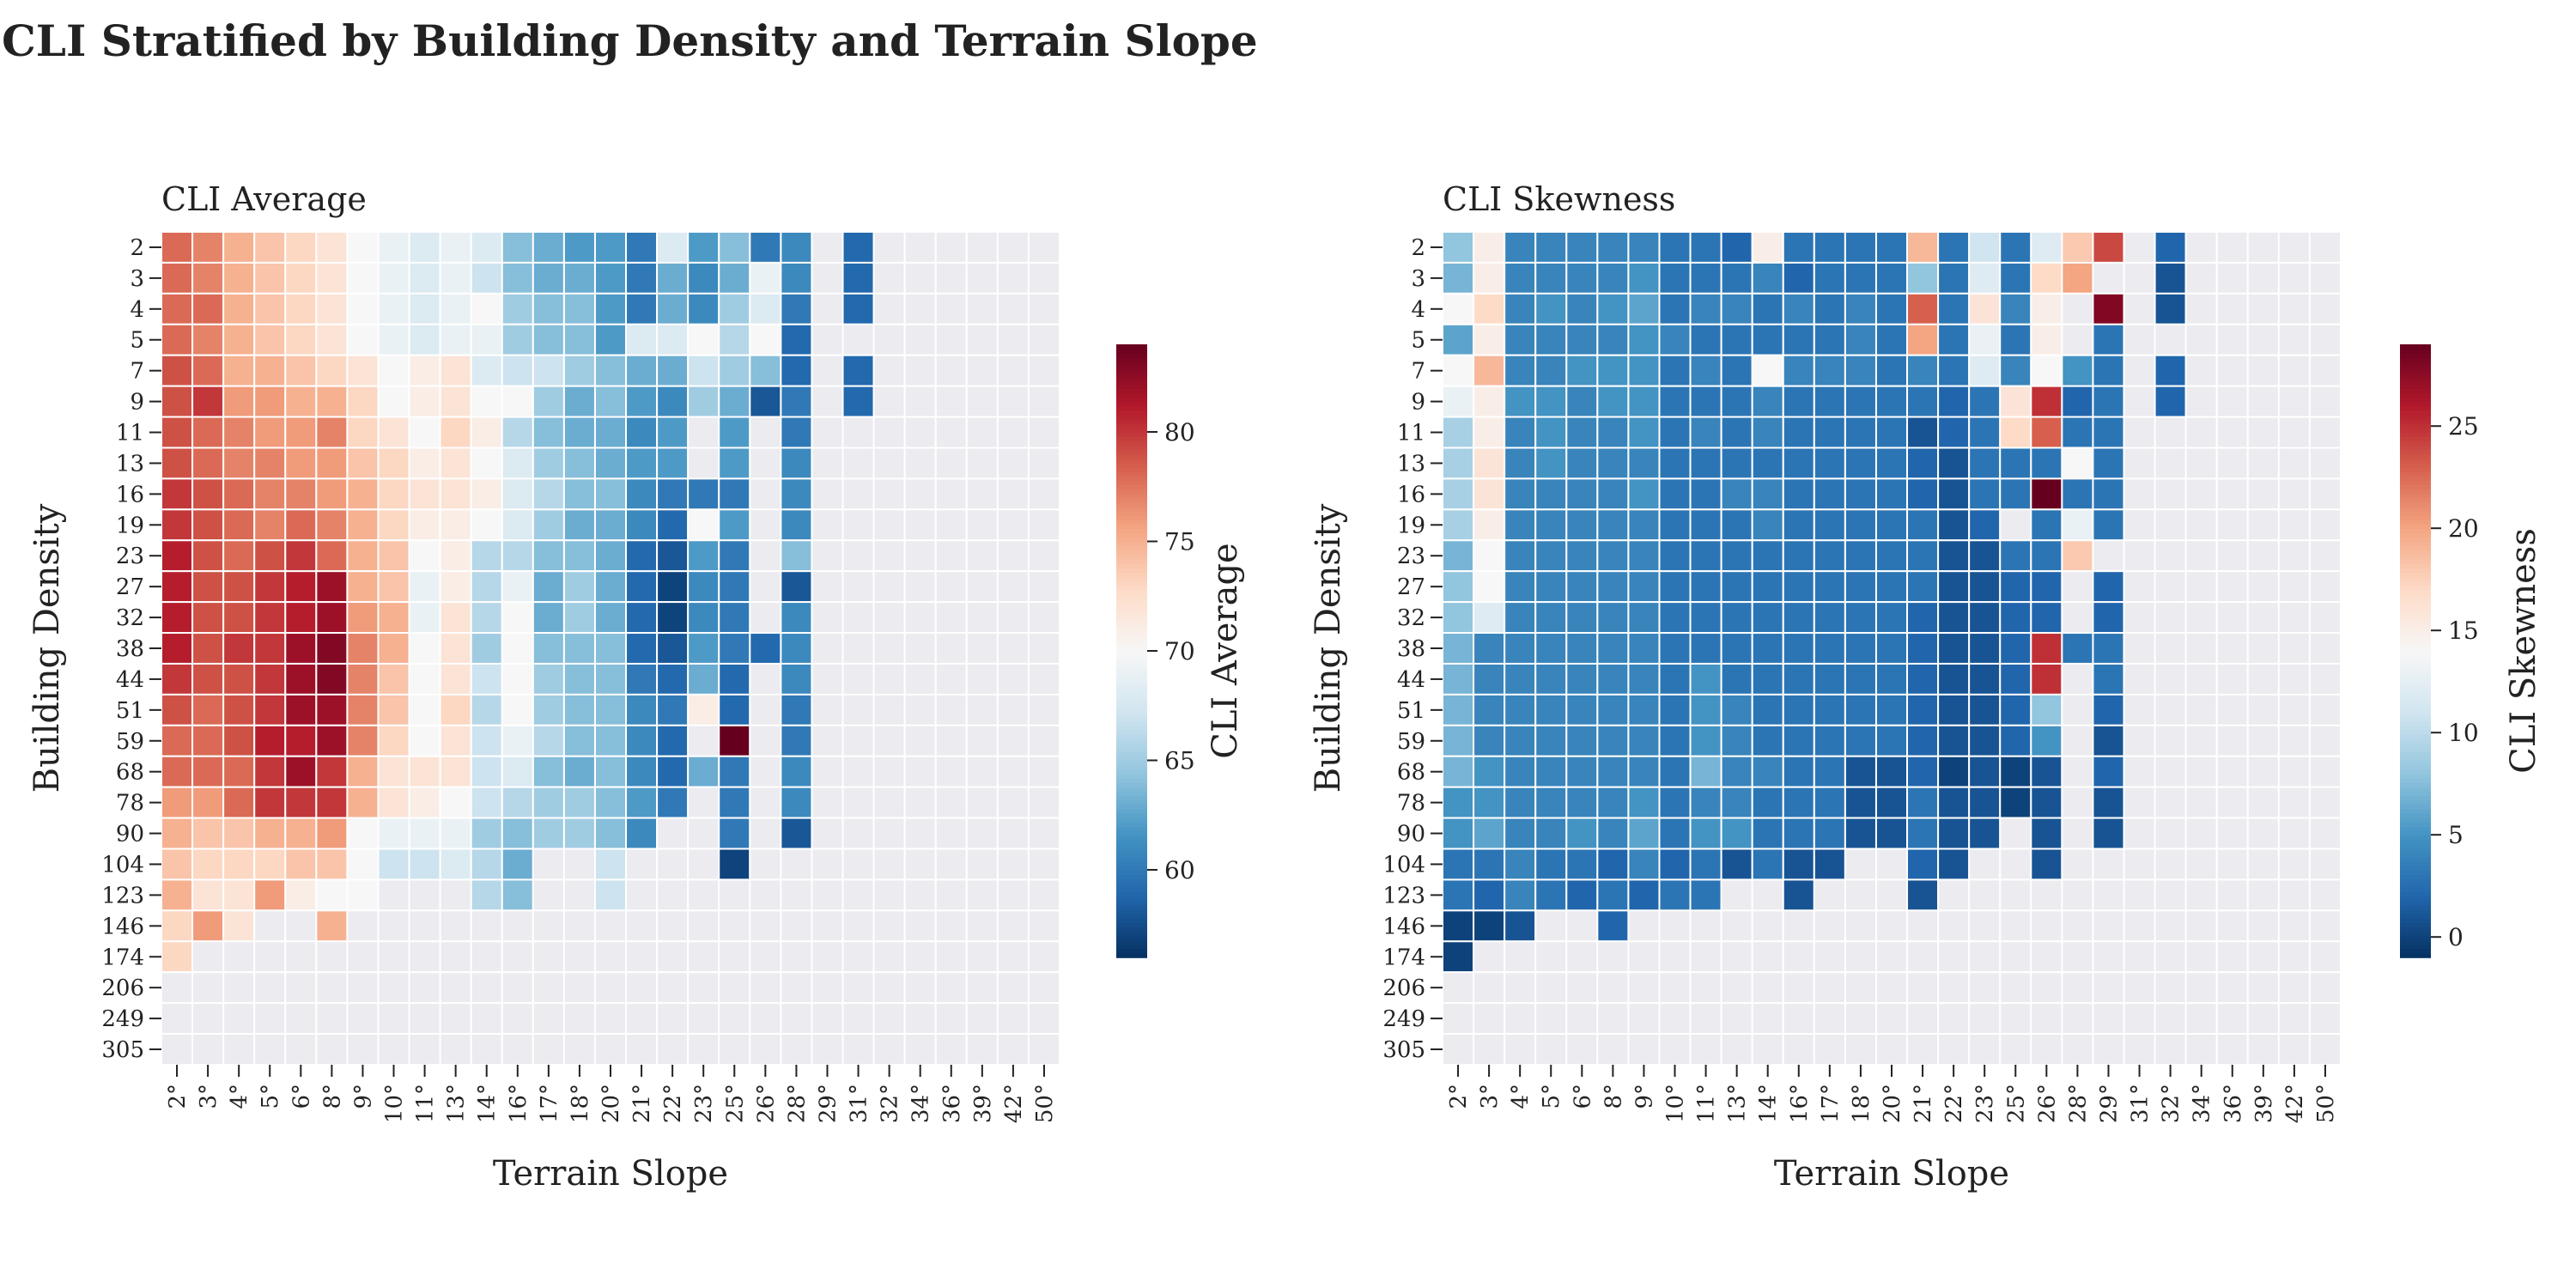 This screenshot has width=2576, height=1288. Describe the element at coordinates (519, 1103) in the screenshot. I see `avg-x-tick-label: 16°` at that location.